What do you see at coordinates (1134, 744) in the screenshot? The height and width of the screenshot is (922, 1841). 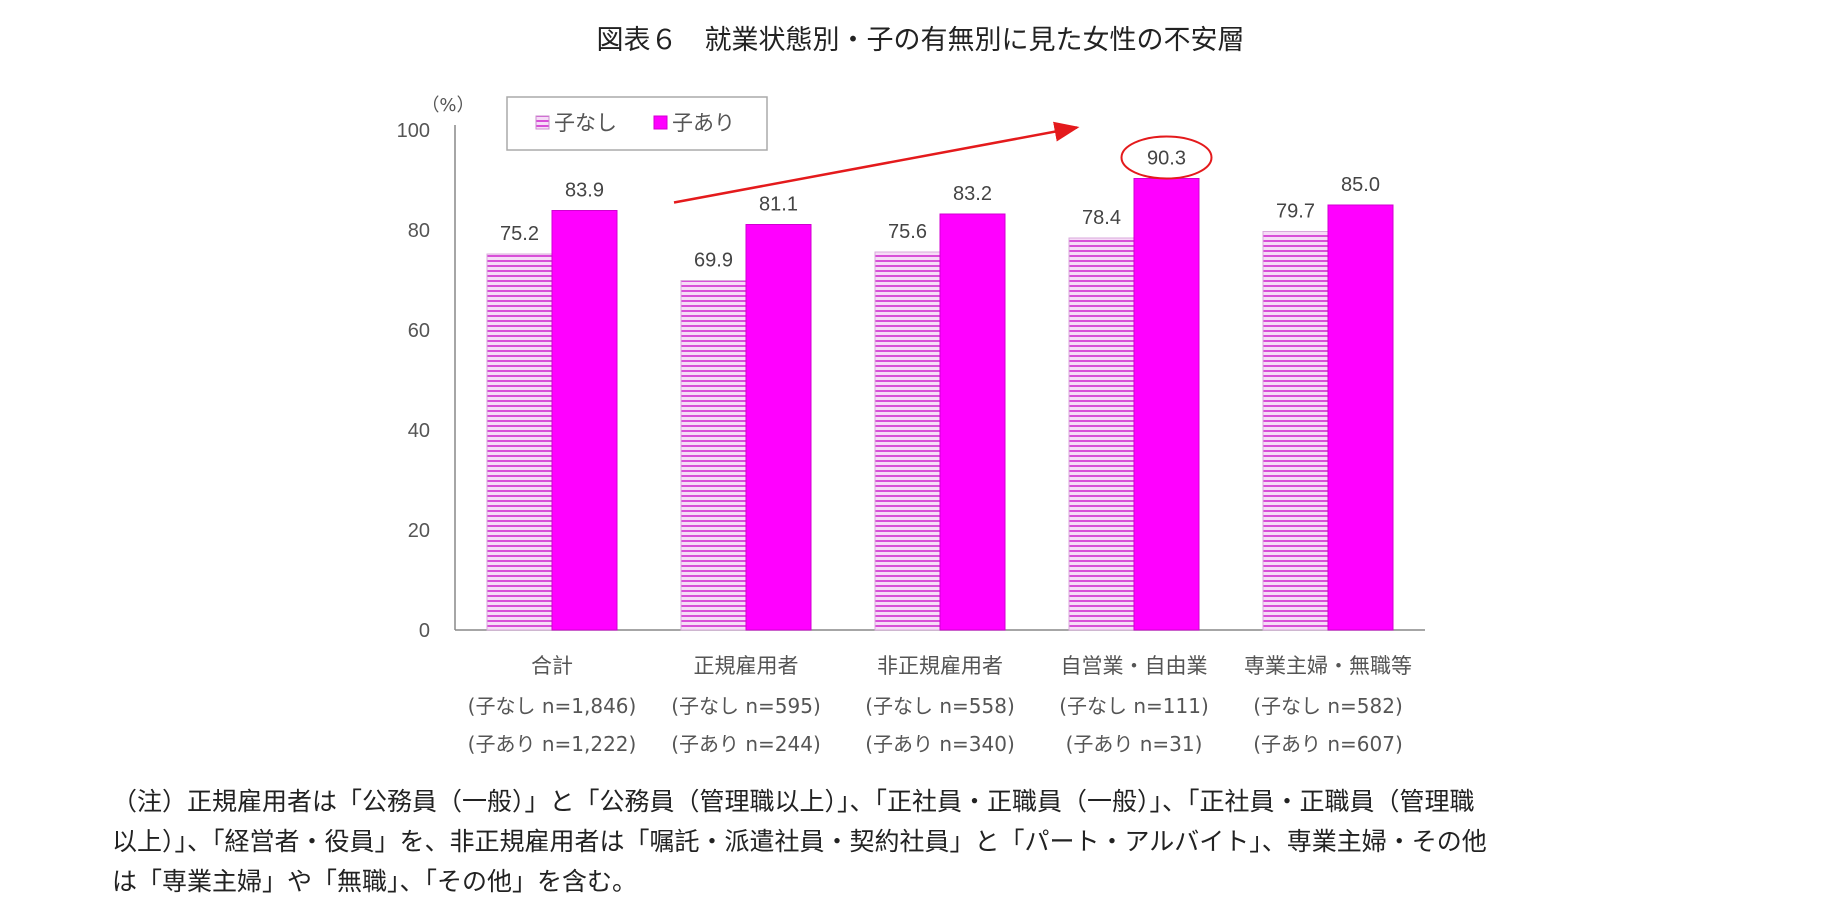 I see `x-sample-size-label: (子あり n=31)` at bounding box center [1134, 744].